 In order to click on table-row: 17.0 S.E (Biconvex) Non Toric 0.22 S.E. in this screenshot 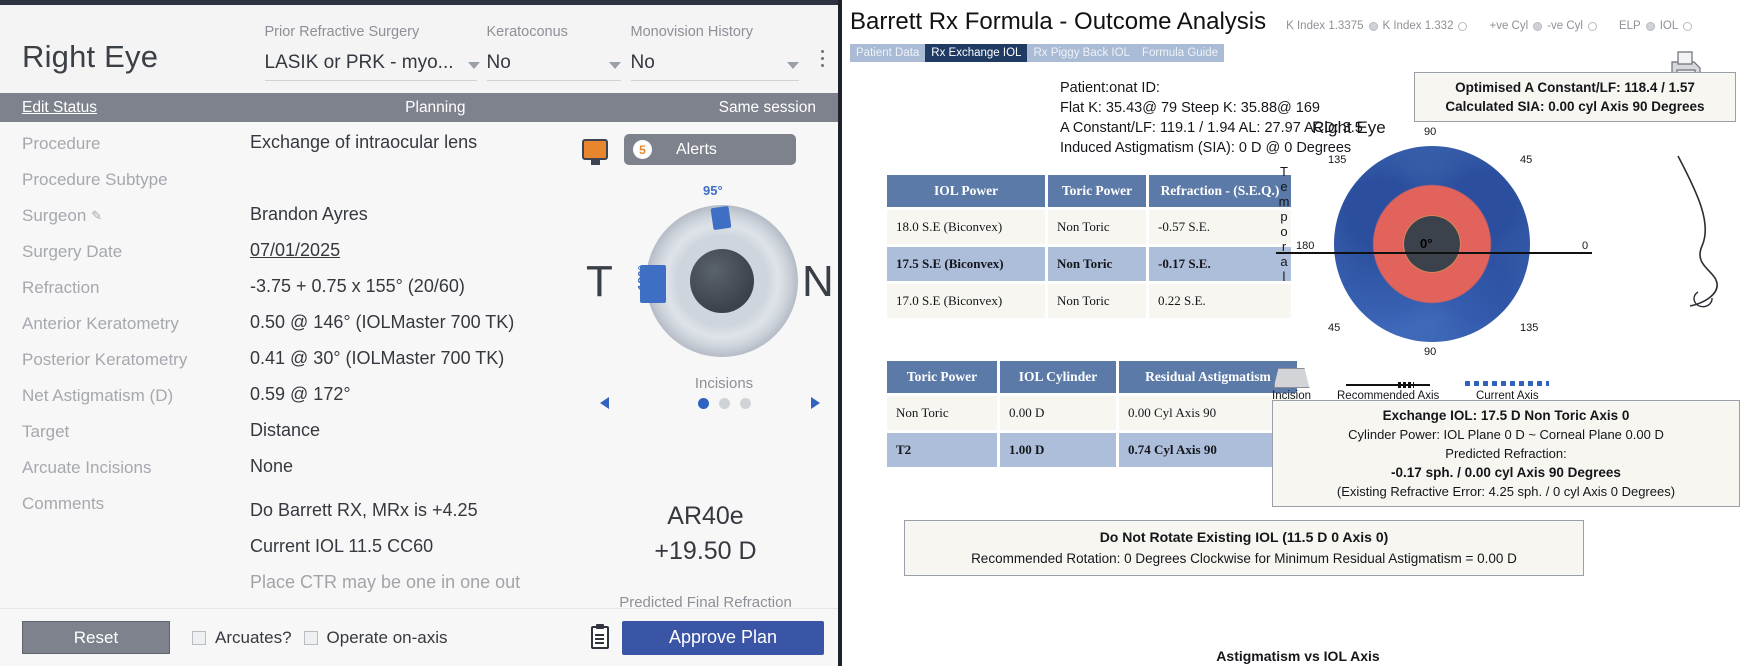, I will do `click(1089, 301)`.